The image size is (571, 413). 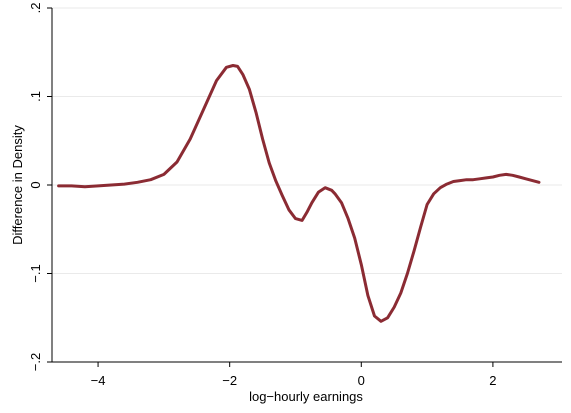 What do you see at coordinates (492, 380) in the screenshot?
I see `x-tick-label: 2` at bounding box center [492, 380].